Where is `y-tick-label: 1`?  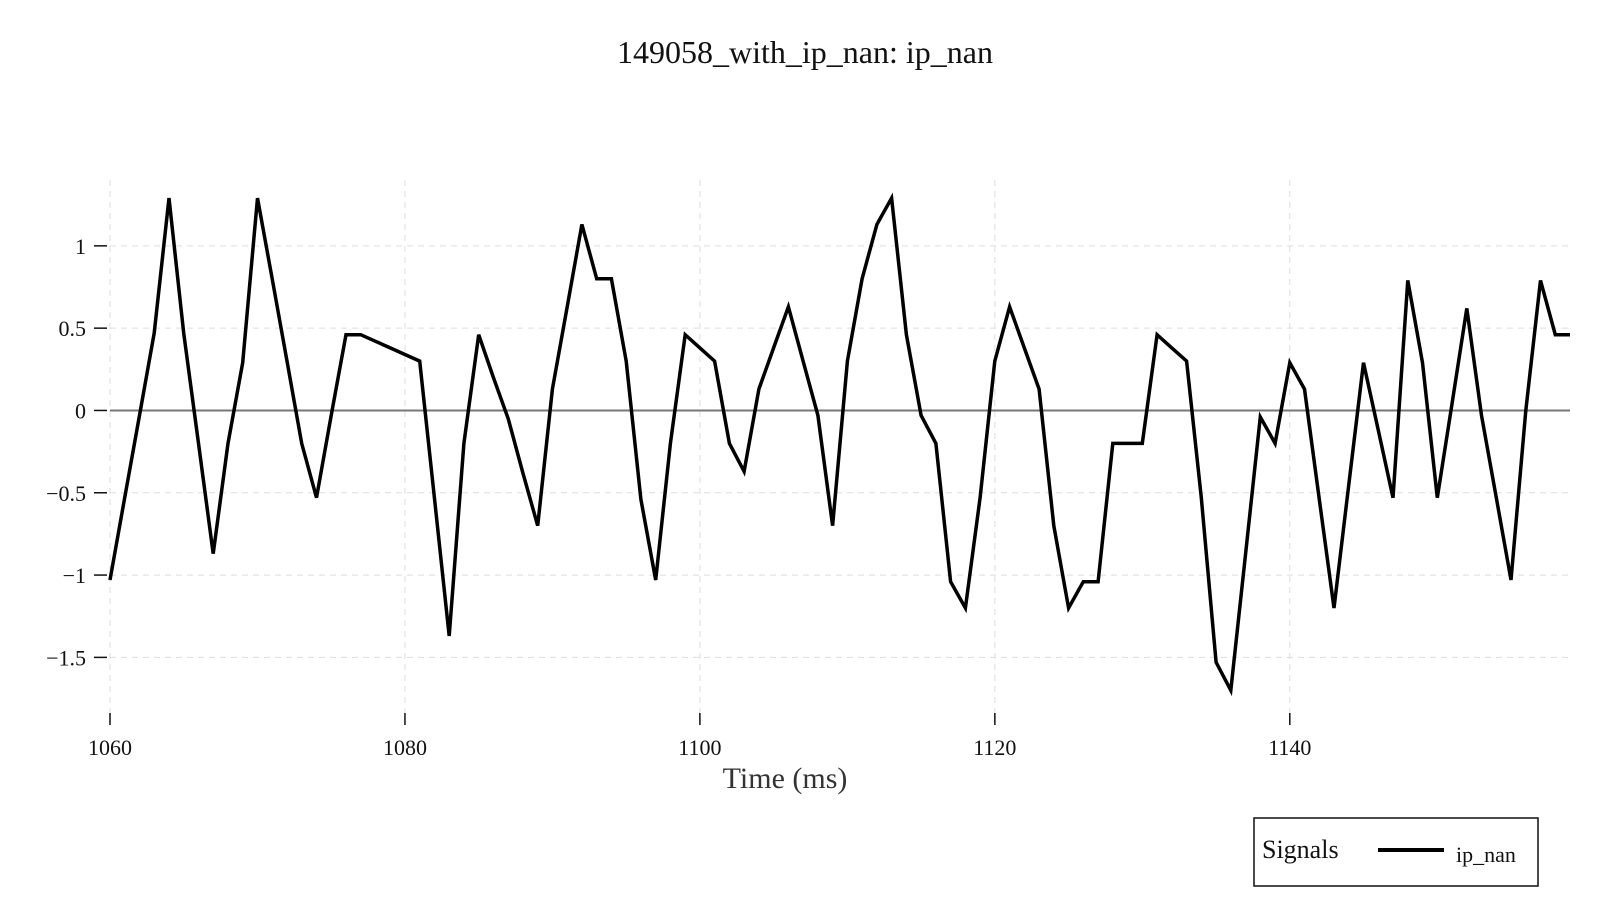 y-tick-label: 1 is located at coordinates (80, 246).